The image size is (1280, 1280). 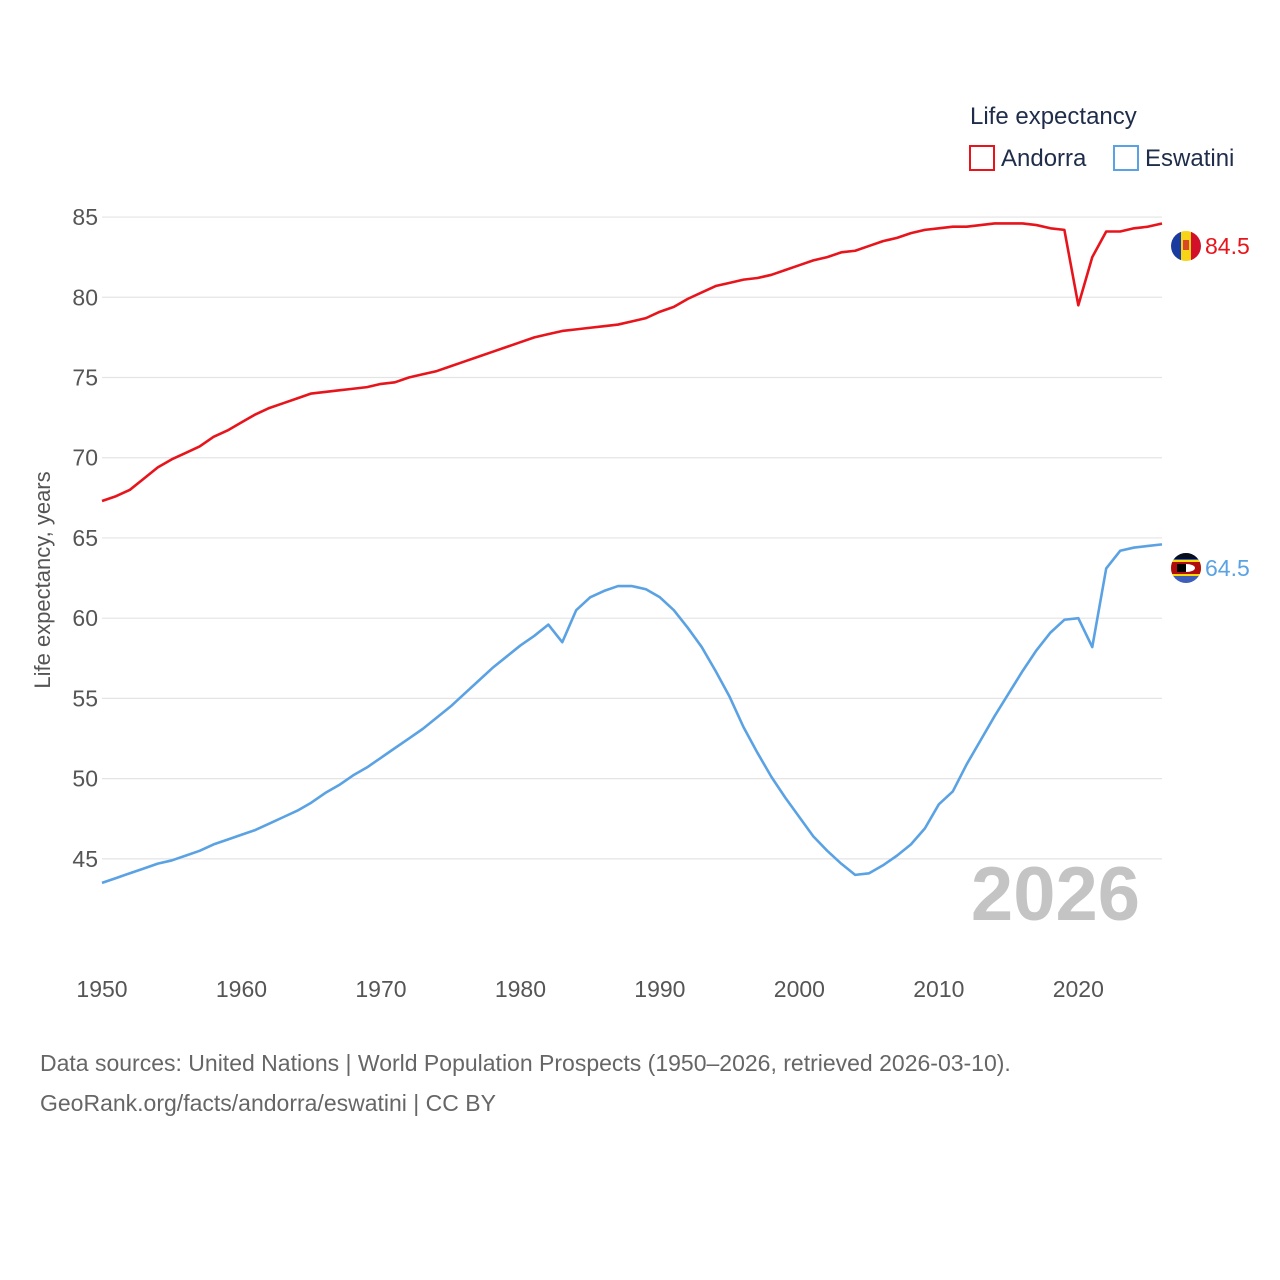 I want to click on legend-label-eswatini: Eswatini, so click(x=1189, y=158).